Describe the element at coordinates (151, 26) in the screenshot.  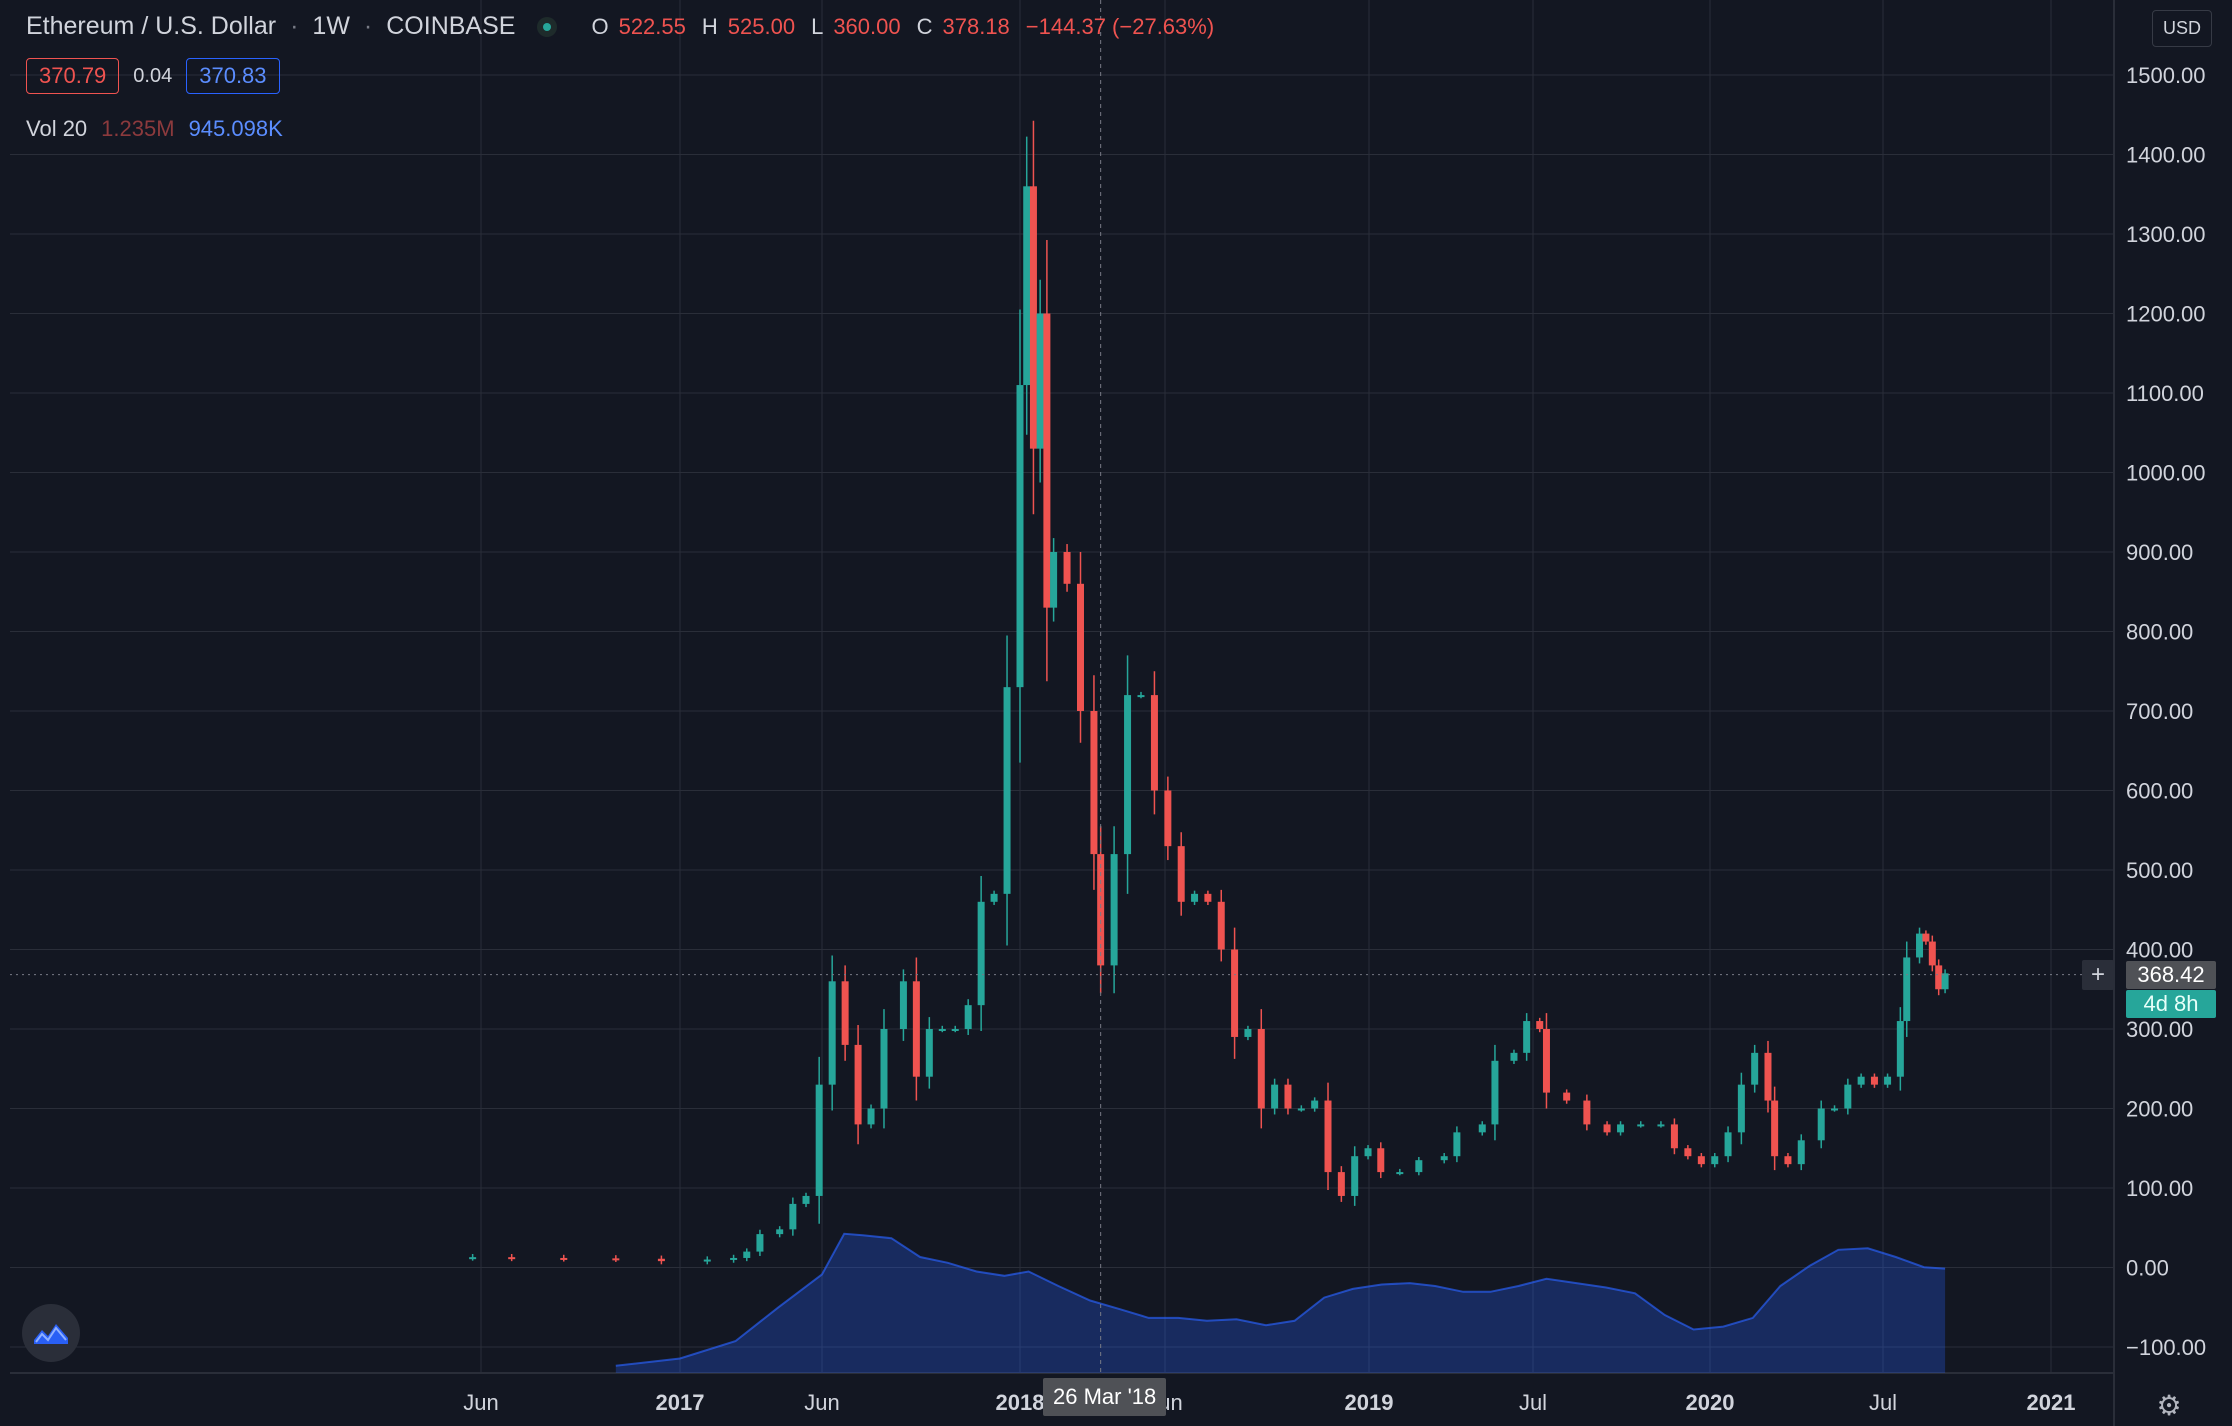
I see `symbol-name: Ethereum / U.S. Dollar` at that location.